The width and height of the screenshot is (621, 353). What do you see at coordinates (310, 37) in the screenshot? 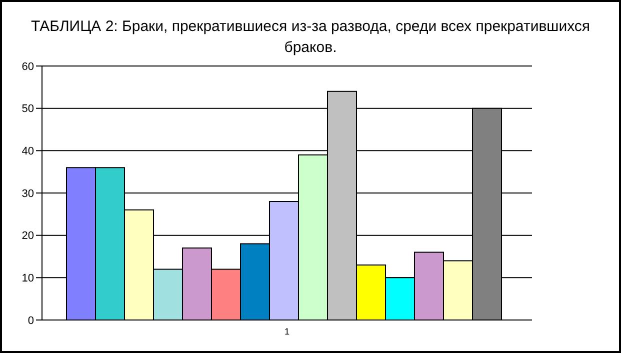
I see `chart-title: ТАБЛИЦА 2: Браки, прекратившиеся из-за развода, среди всех прекратившихся браков.` at bounding box center [310, 37].